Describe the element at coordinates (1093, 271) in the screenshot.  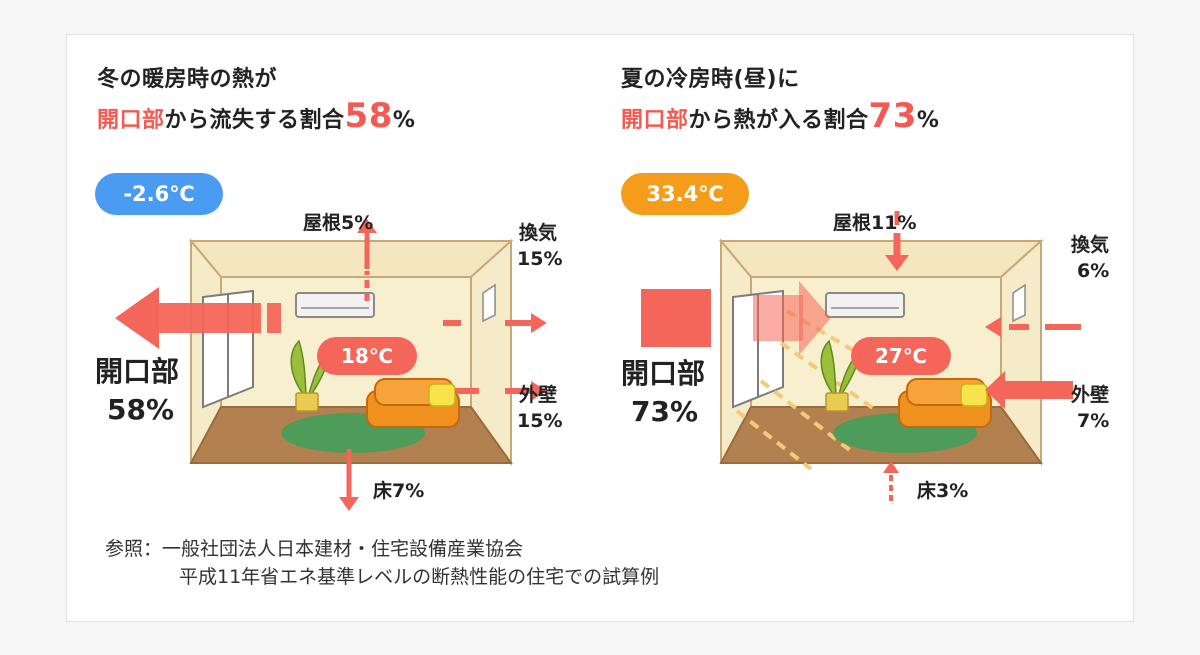
I see `summer-ventilation-pct: 6%` at that location.